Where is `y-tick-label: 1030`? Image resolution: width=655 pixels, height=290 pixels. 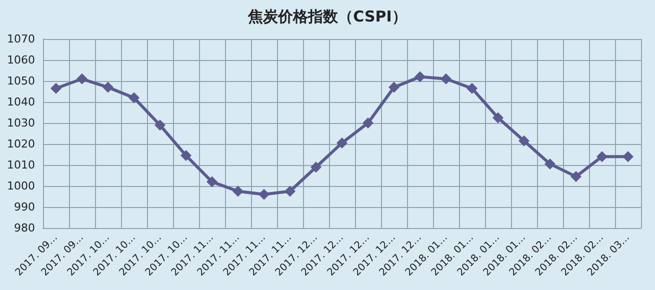
y-tick-label: 1030 is located at coordinates (21, 123).